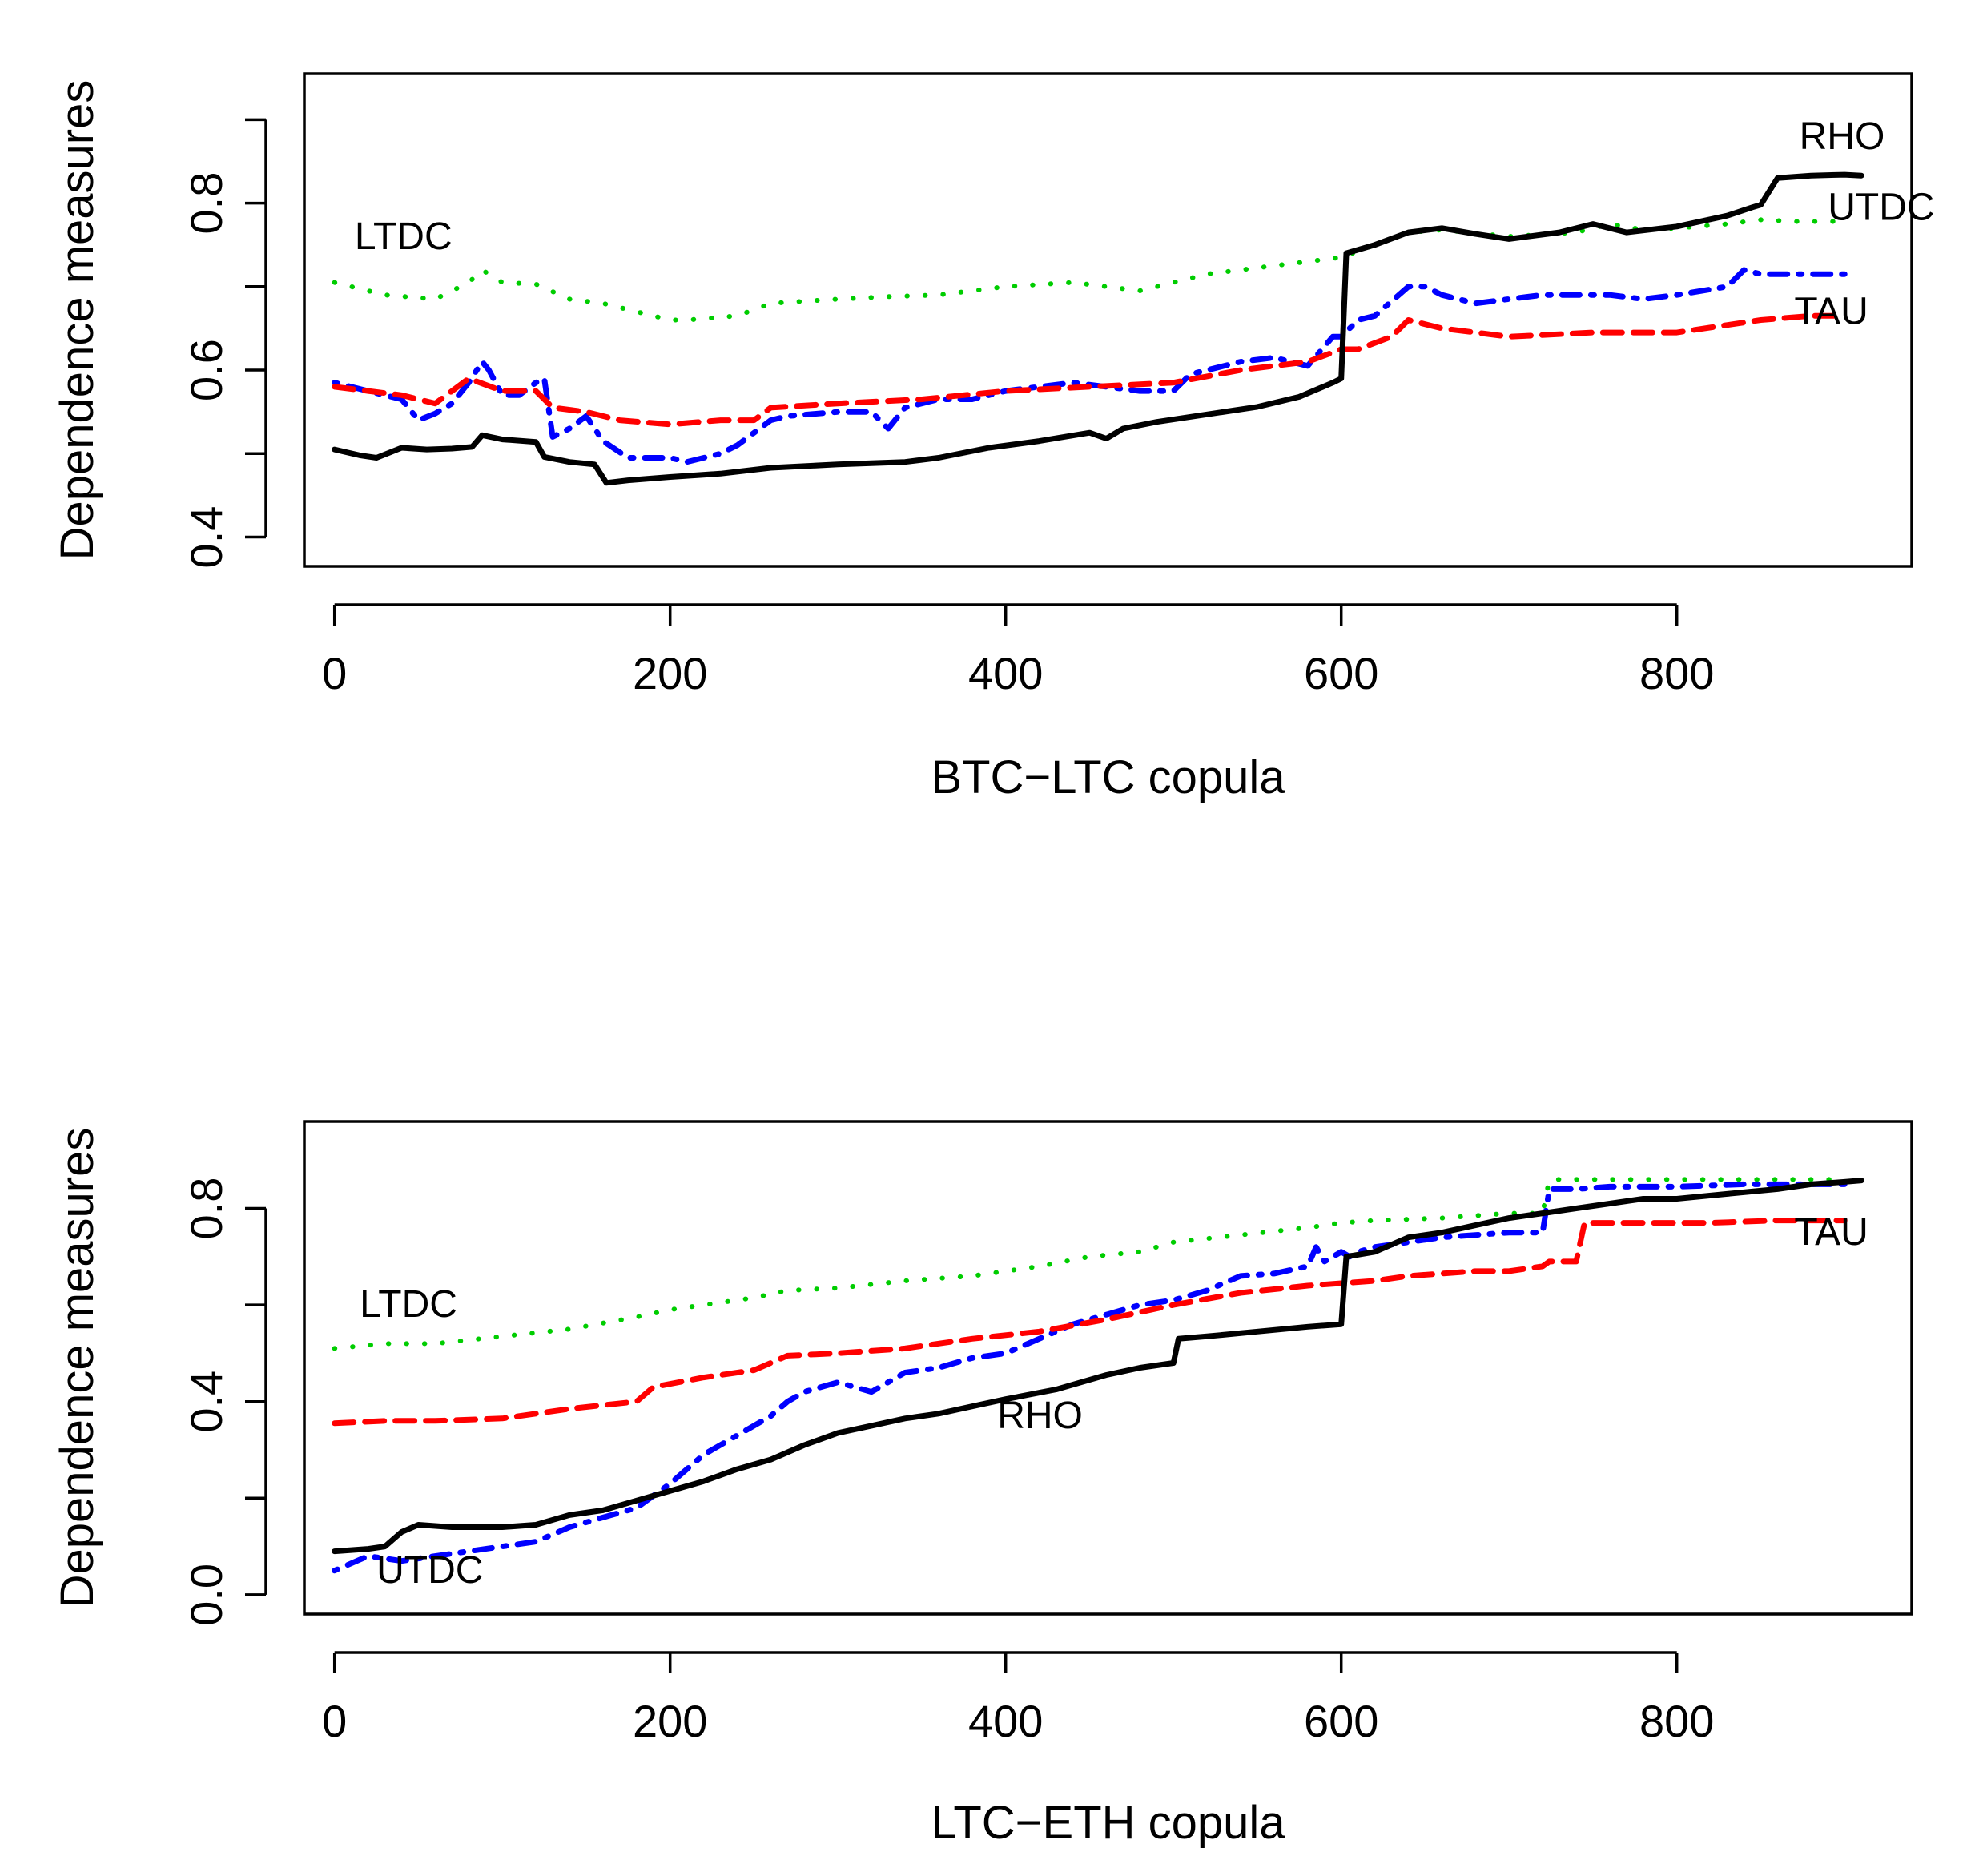 The height and width of the screenshot is (1876, 1979). I want to click on y-tick-label: 0.0, so click(206, 1595).